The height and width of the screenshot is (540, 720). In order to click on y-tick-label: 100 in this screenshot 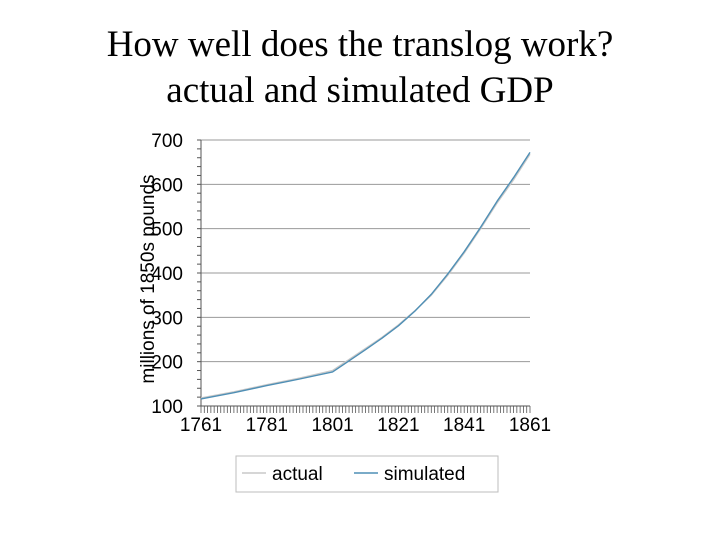, I will do `click(167, 407)`.